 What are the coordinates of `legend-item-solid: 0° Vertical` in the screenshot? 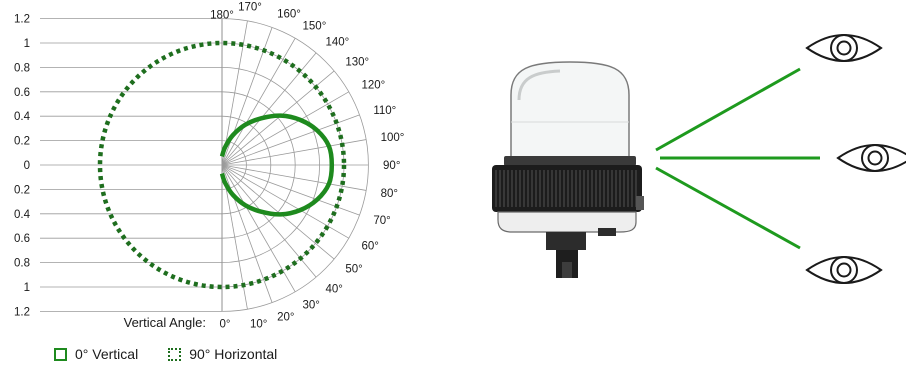 It's located at (96, 354).